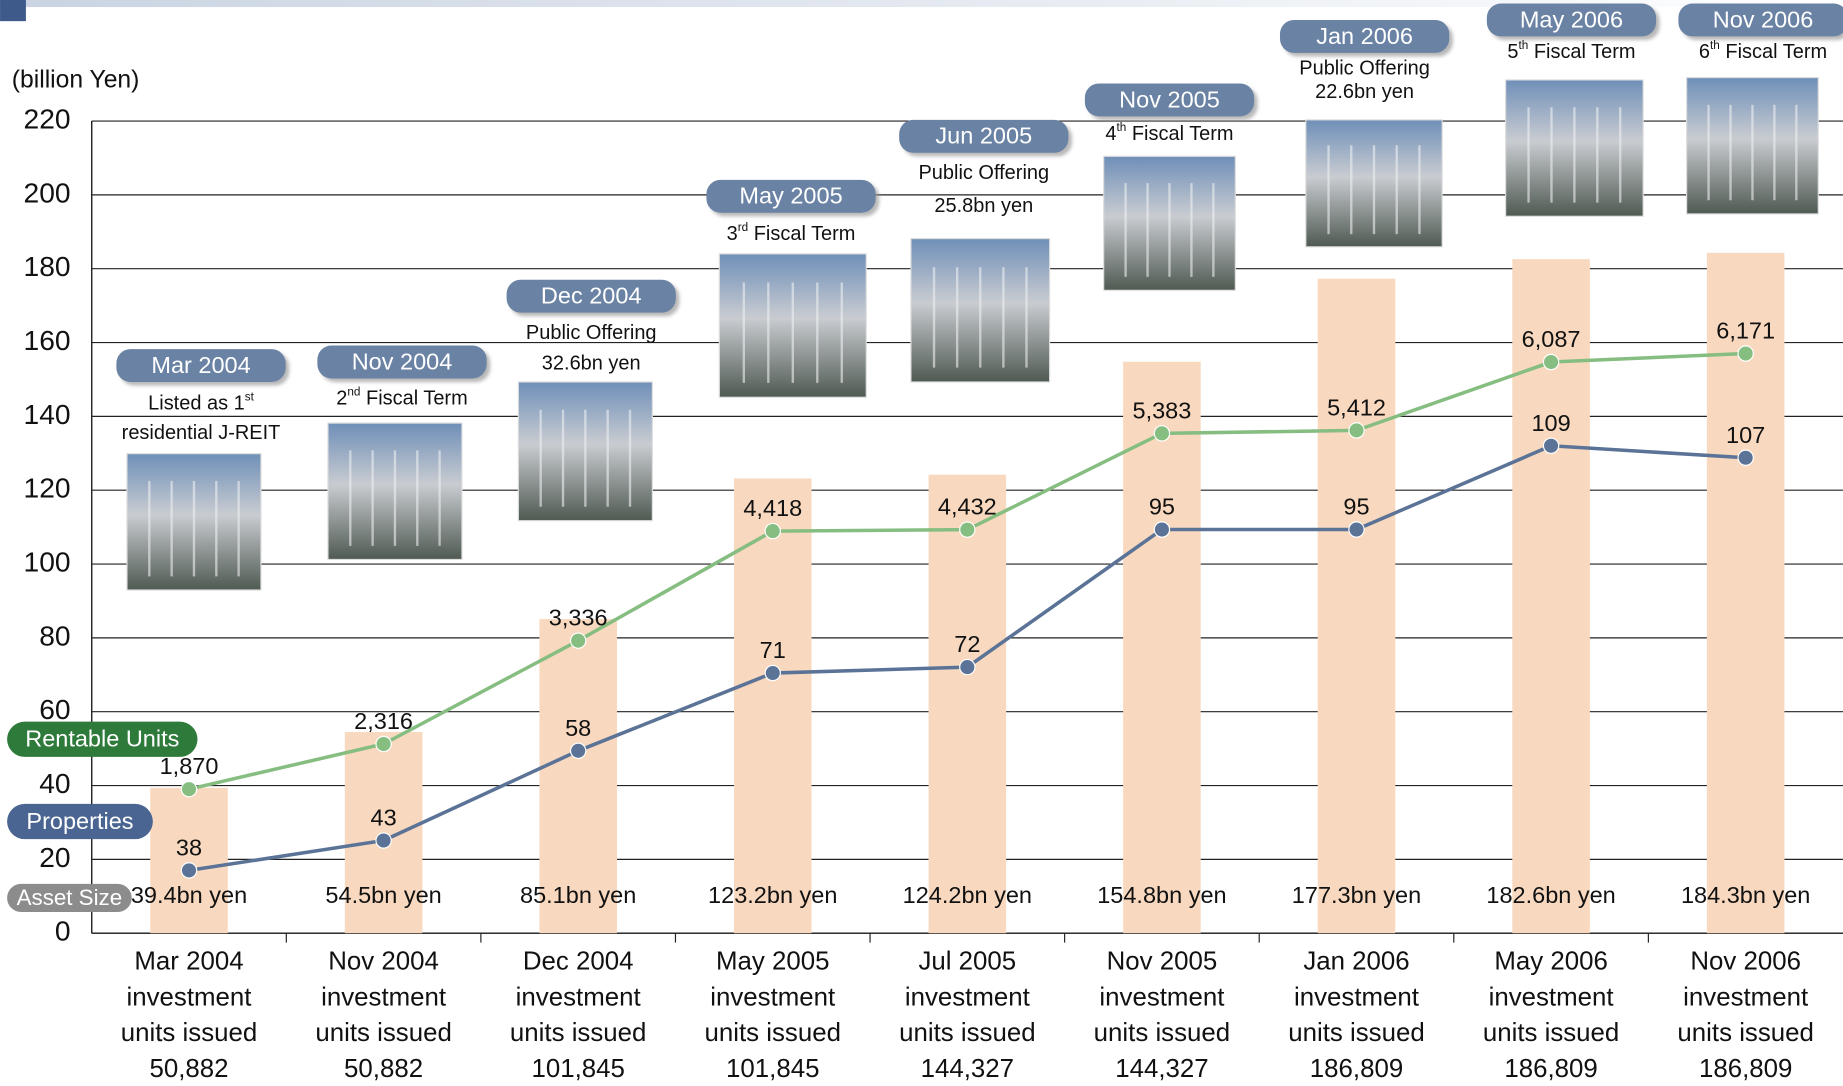 This screenshot has height=1086, width=1843. Describe the element at coordinates (773, 650) in the screenshot. I see `point-value-label: 71` at that location.